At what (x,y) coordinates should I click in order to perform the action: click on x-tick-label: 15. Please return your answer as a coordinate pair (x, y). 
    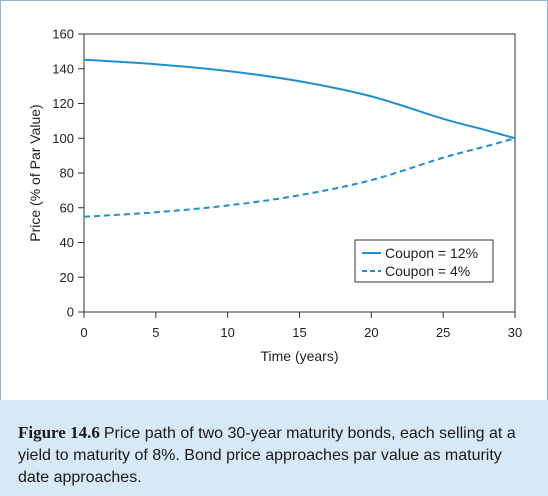
    Looking at the image, I should click on (299, 332).